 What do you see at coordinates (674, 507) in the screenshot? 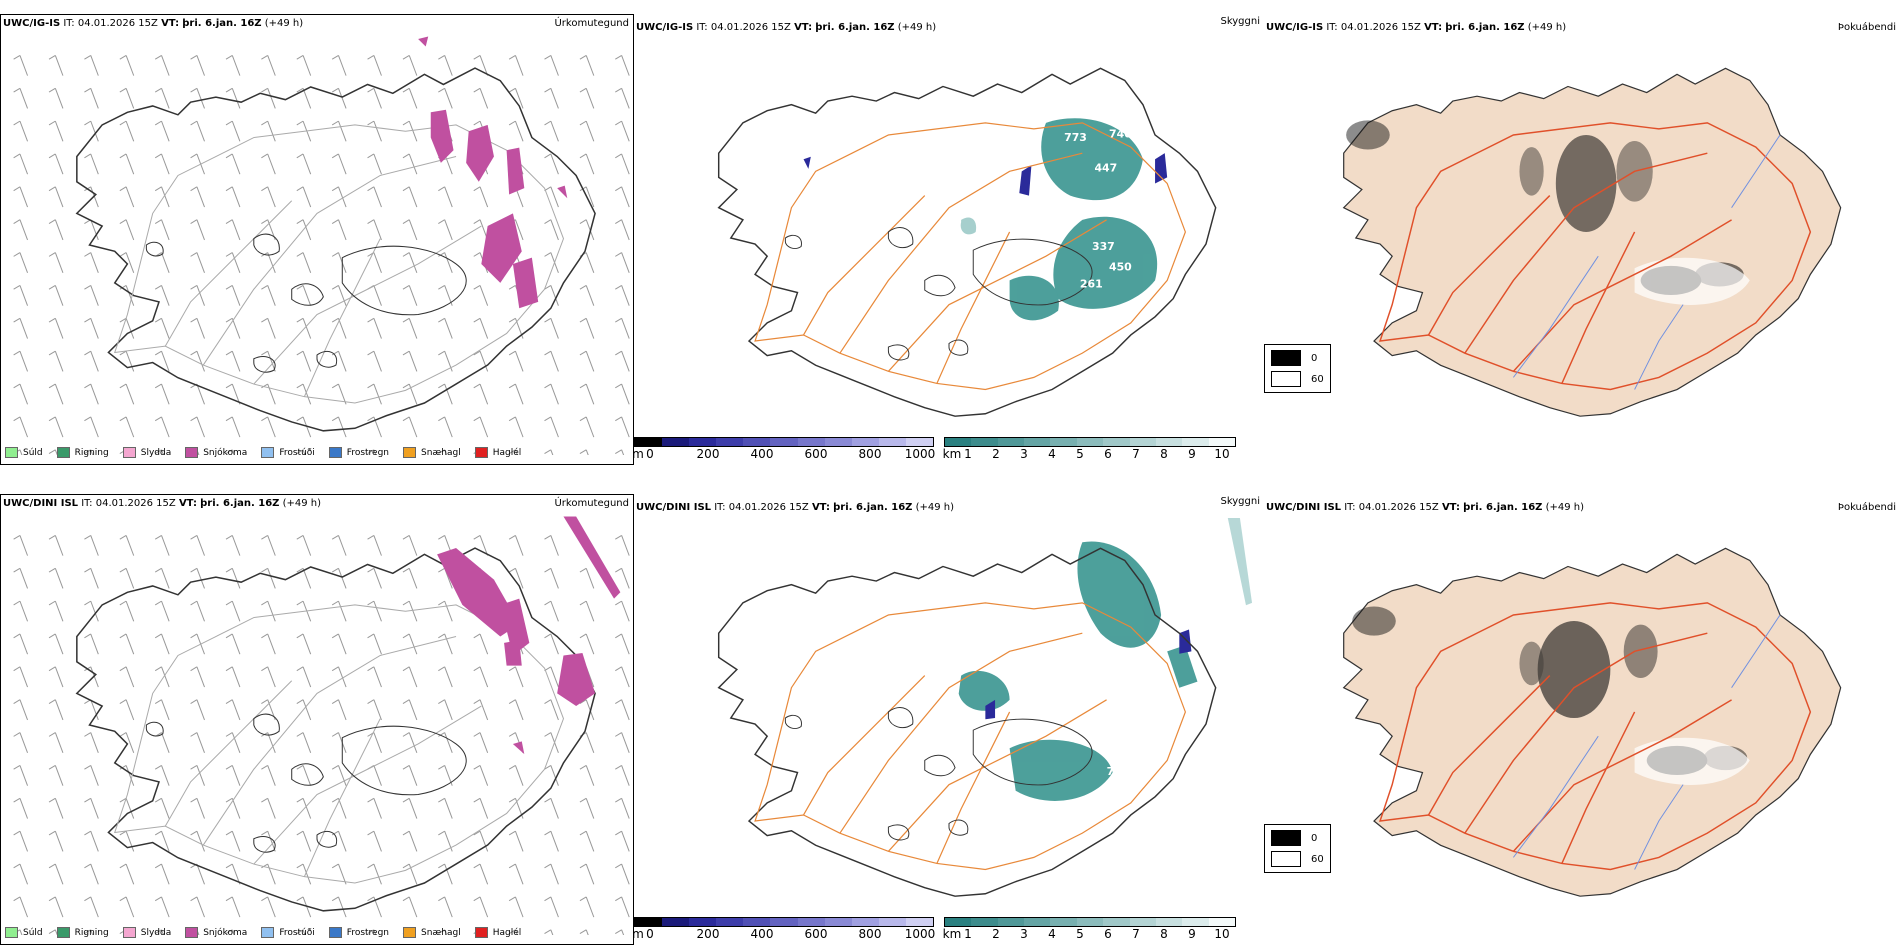
I see `model-name: UWC/DINI ISL` at bounding box center [674, 507].